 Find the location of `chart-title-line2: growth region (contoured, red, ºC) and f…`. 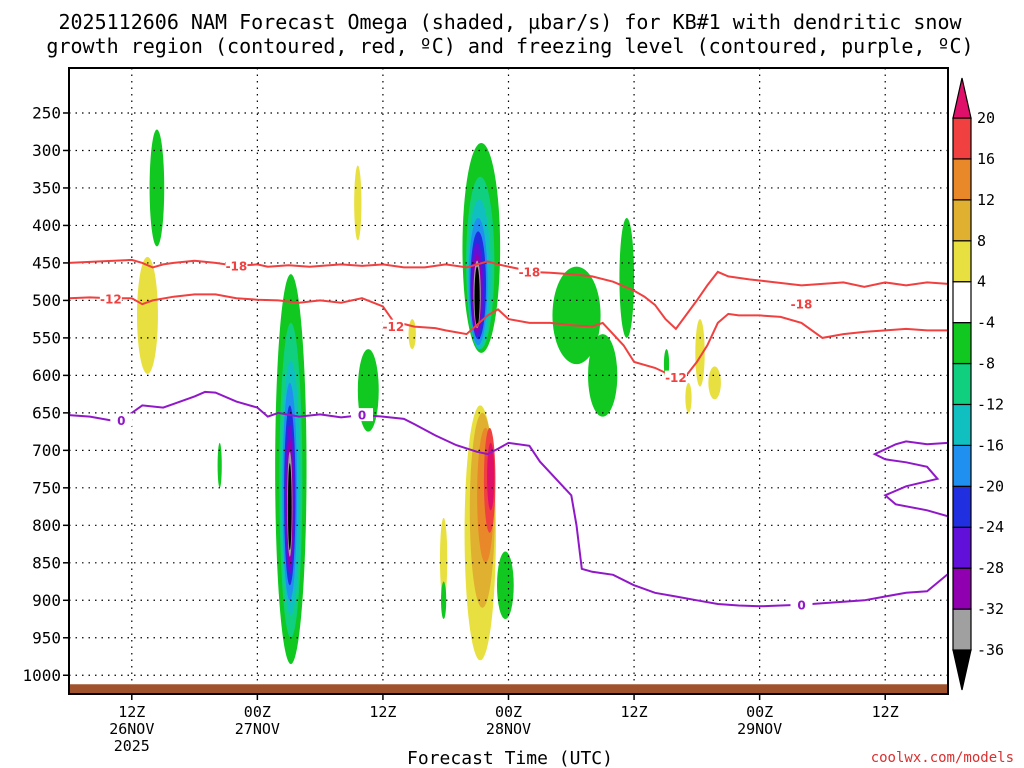

chart-title-line2: growth region (contoured, red, ºC) and f… is located at coordinates (509, 46).